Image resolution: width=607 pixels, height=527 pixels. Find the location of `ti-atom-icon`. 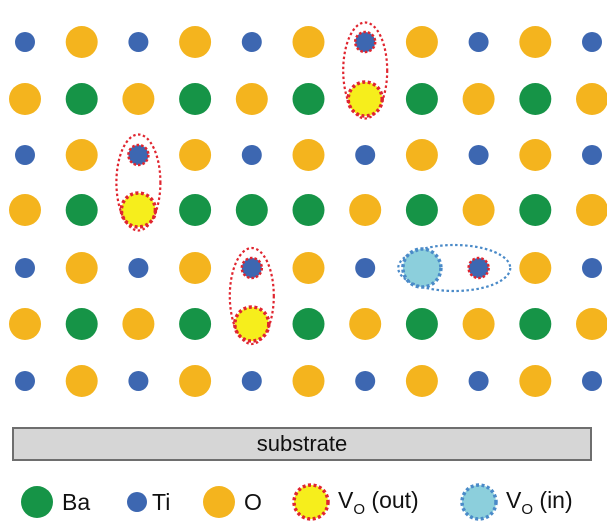

ti-atom-icon is located at coordinates (137, 502).